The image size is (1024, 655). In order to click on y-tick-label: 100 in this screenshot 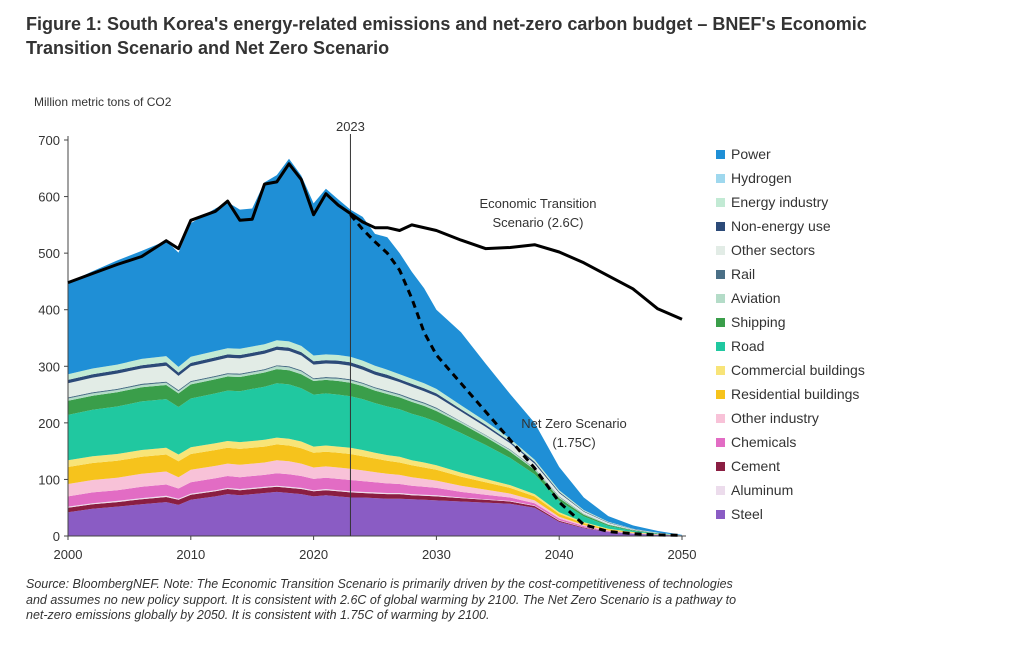, I will do `click(49, 479)`.